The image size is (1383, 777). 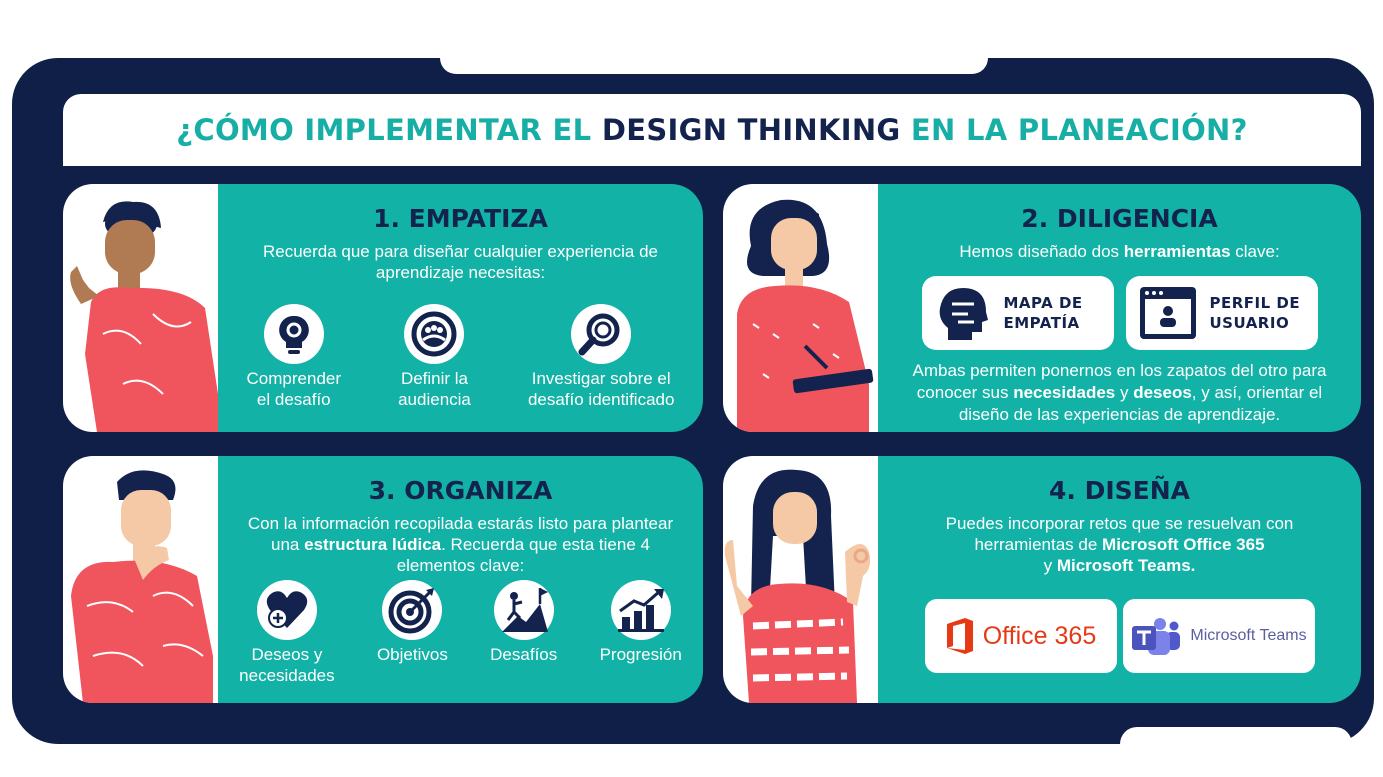 I want to click on item-investigar: Investigar sobre el desafío identificado, so click(x=601, y=357).